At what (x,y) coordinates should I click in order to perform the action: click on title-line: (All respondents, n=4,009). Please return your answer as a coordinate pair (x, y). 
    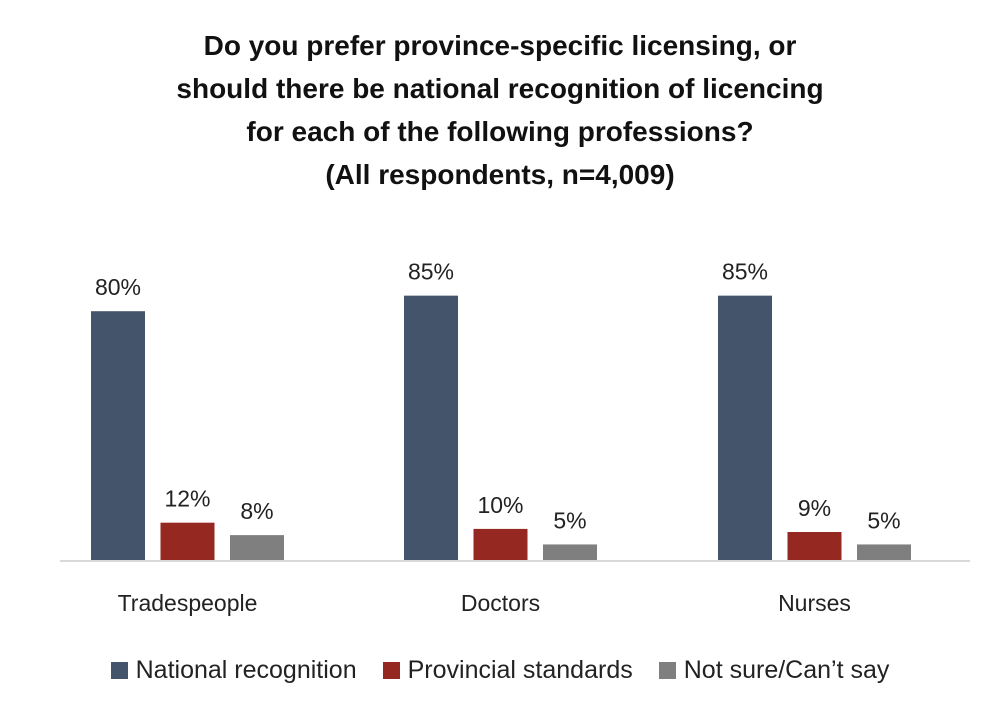
    Looking at the image, I should click on (500, 174).